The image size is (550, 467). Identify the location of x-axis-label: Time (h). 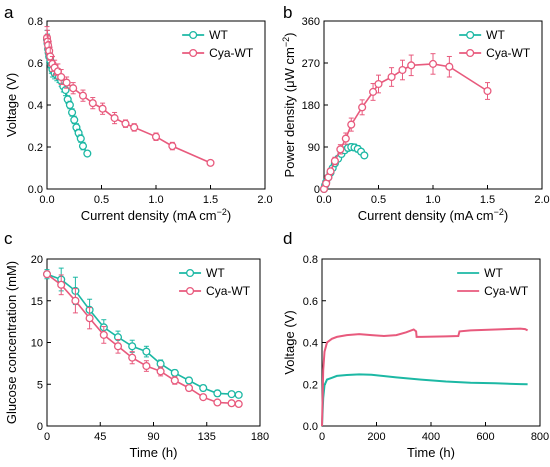
(154, 452).